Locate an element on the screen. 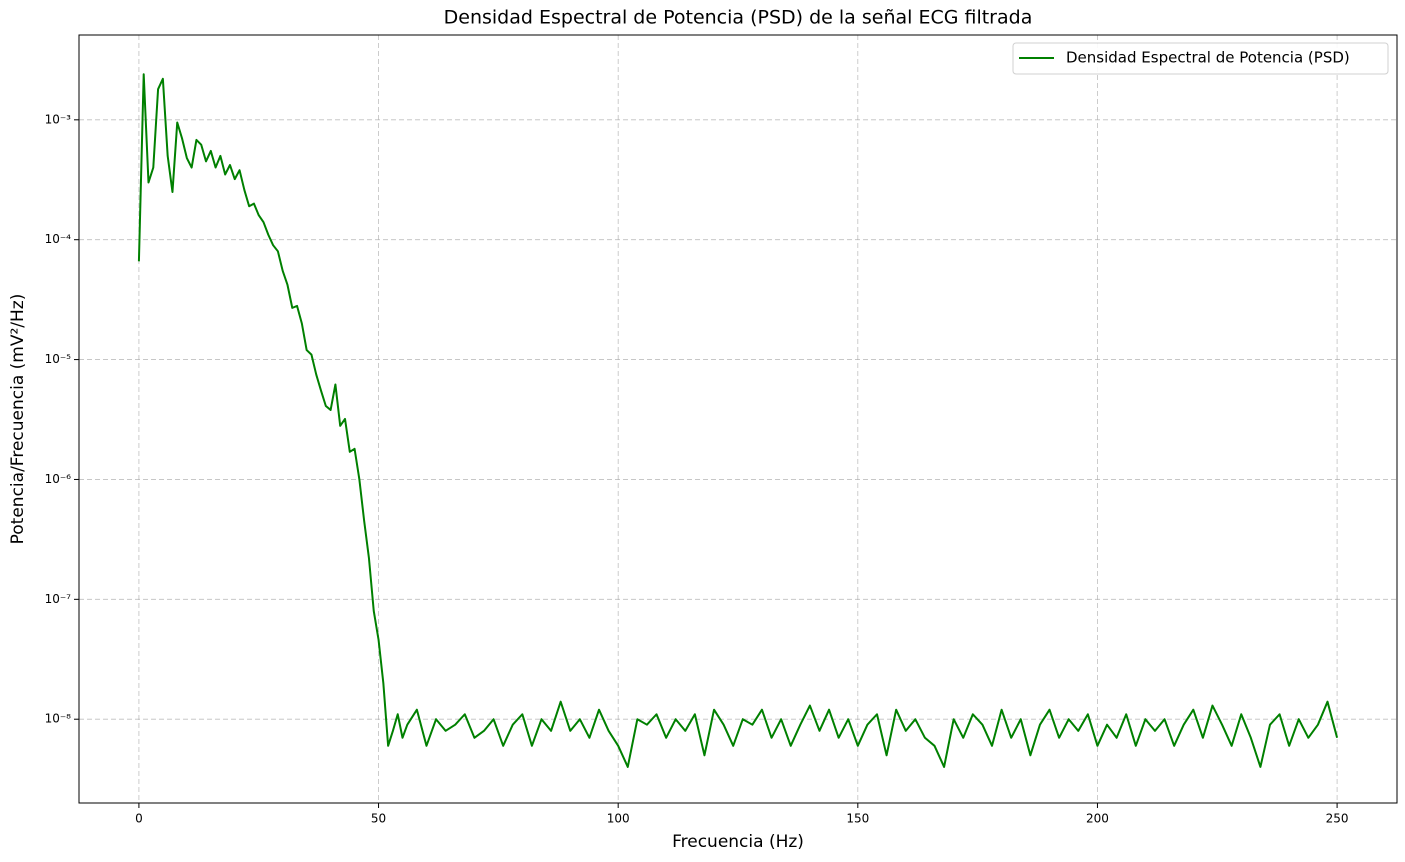 The image size is (1405, 862). y-tick-label: 10⁻⁶ is located at coordinates (58, 479).